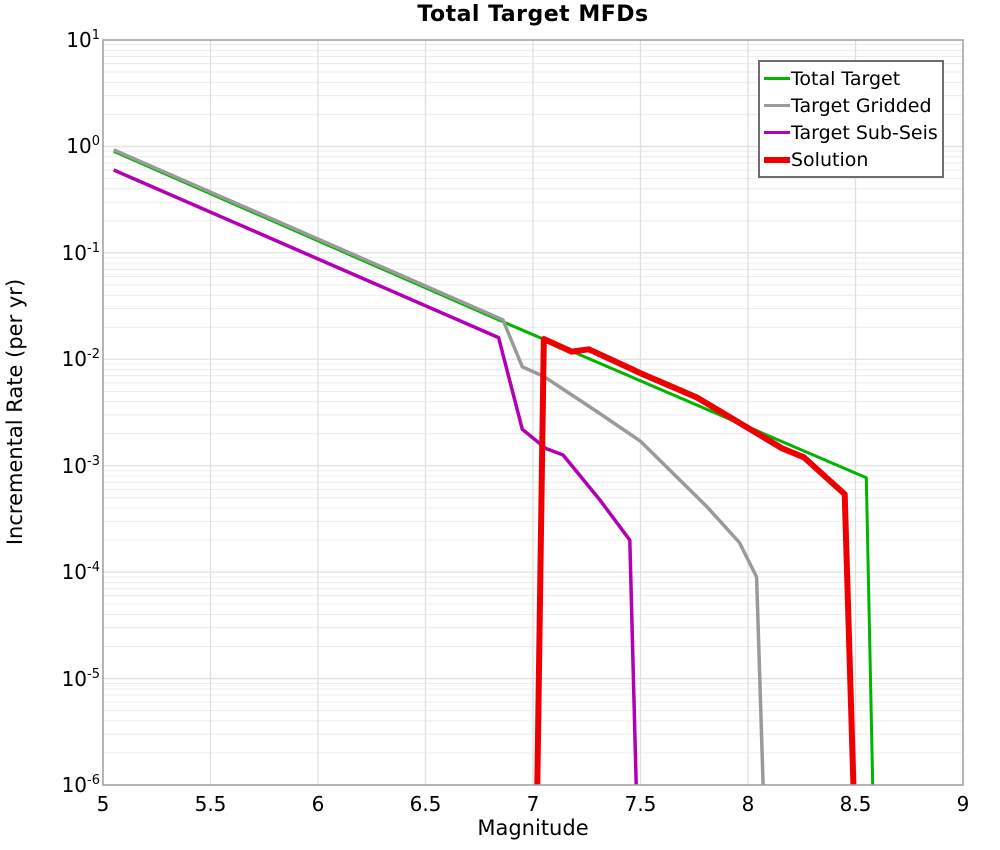  What do you see at coordinates (50, 146) in the screenshot?
I see `y-tick-label: 100` at bounding box center [50, 146].